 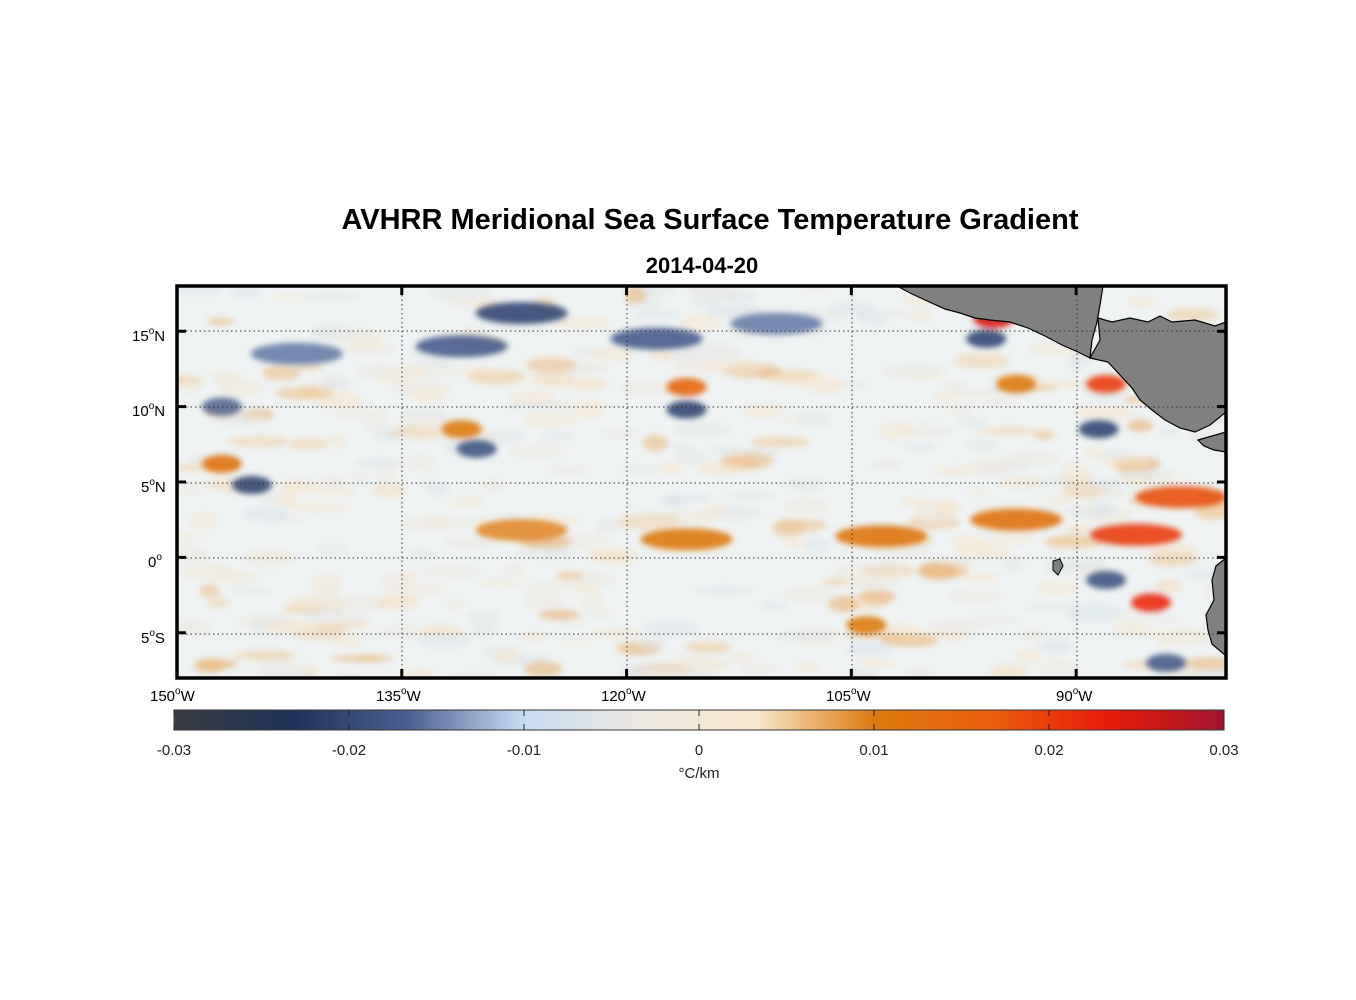 What do you see at coordinates (698, 745) in the screenshot?
I see `colorbar: -0.03 -0.02 -0.01 0 0.01 0.02 0.03 °C/km` at bounding box center [698, 745].